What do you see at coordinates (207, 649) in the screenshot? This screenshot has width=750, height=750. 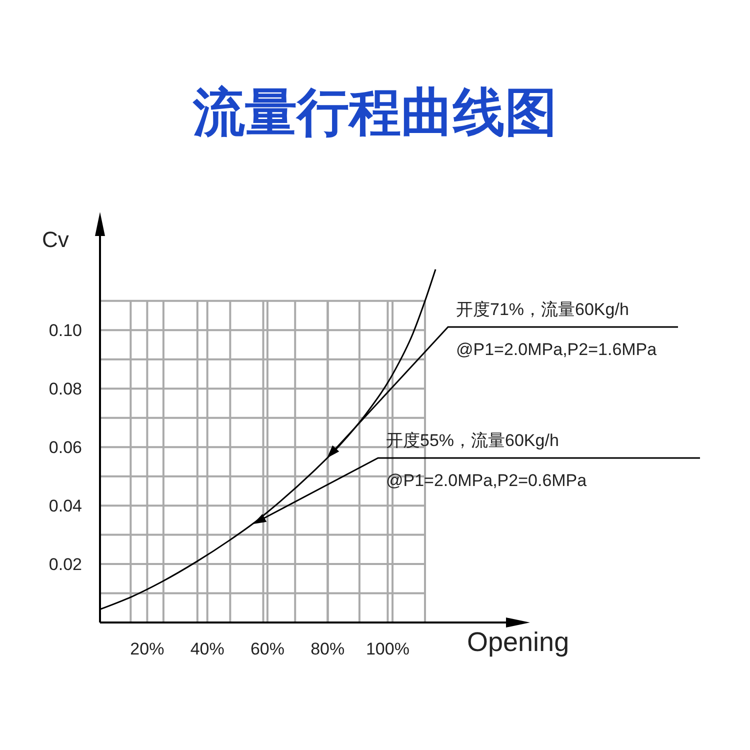 I see `x-tick-label: 40%` at bounding box center [207, 649].